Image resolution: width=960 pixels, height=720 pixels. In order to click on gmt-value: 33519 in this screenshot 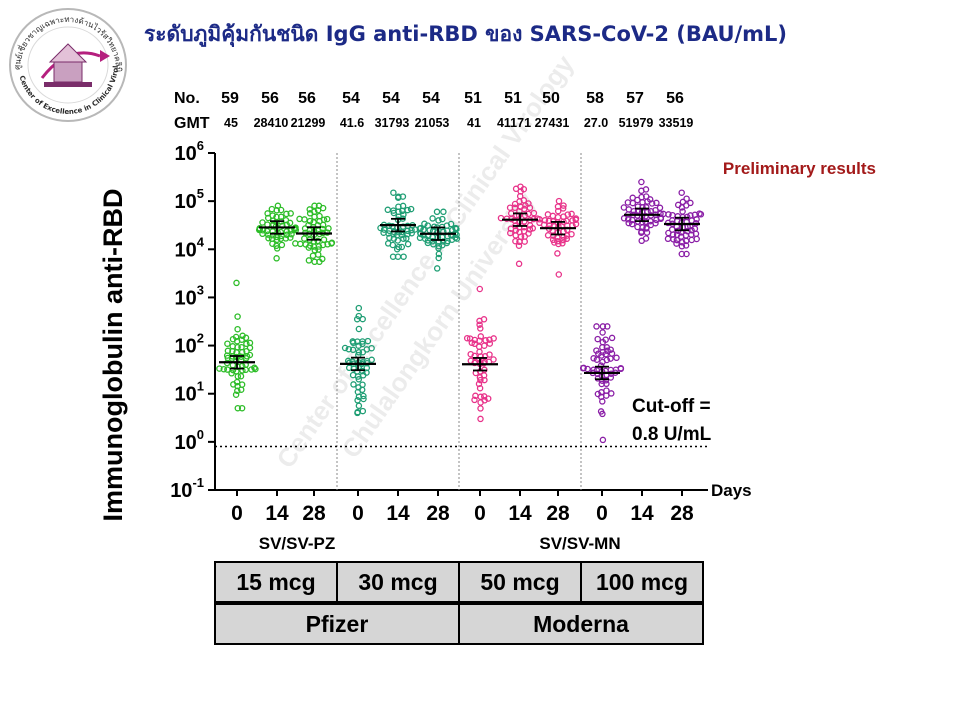, I will do `click(676, 123)`.